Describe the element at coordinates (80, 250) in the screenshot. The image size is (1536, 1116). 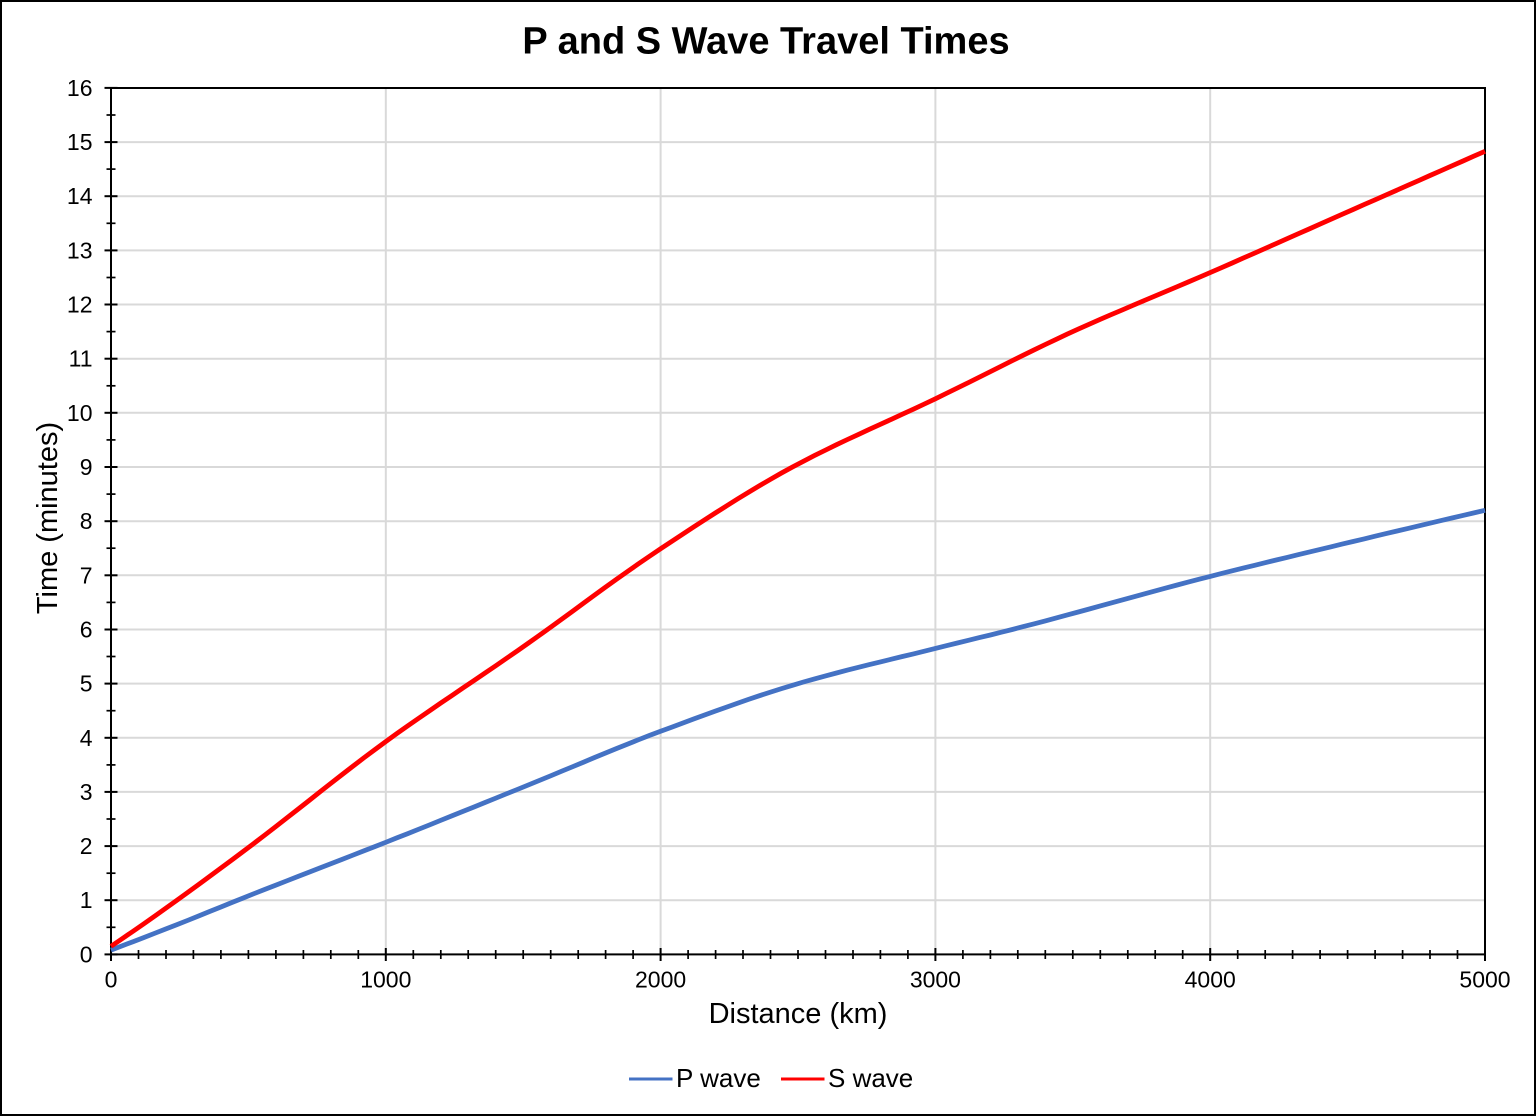
I see `svg-text: 13` at that location.